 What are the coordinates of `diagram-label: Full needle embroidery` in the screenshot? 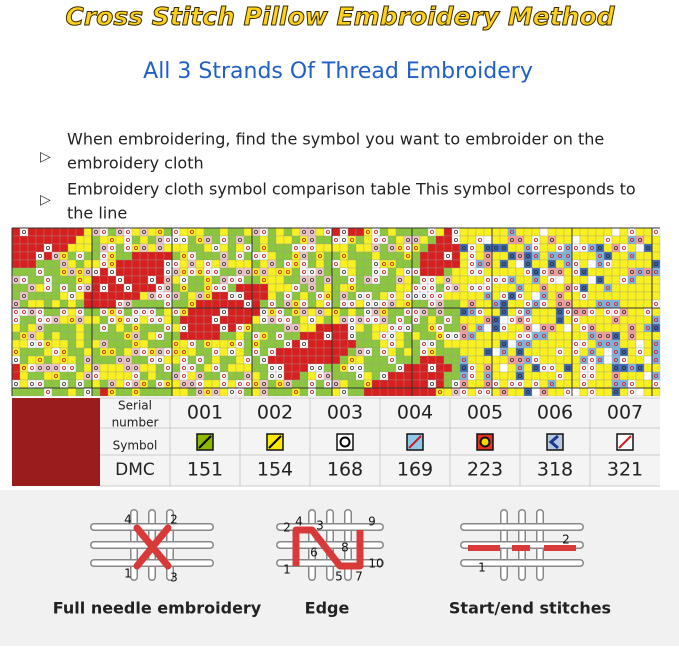 It's located at (157, 608).